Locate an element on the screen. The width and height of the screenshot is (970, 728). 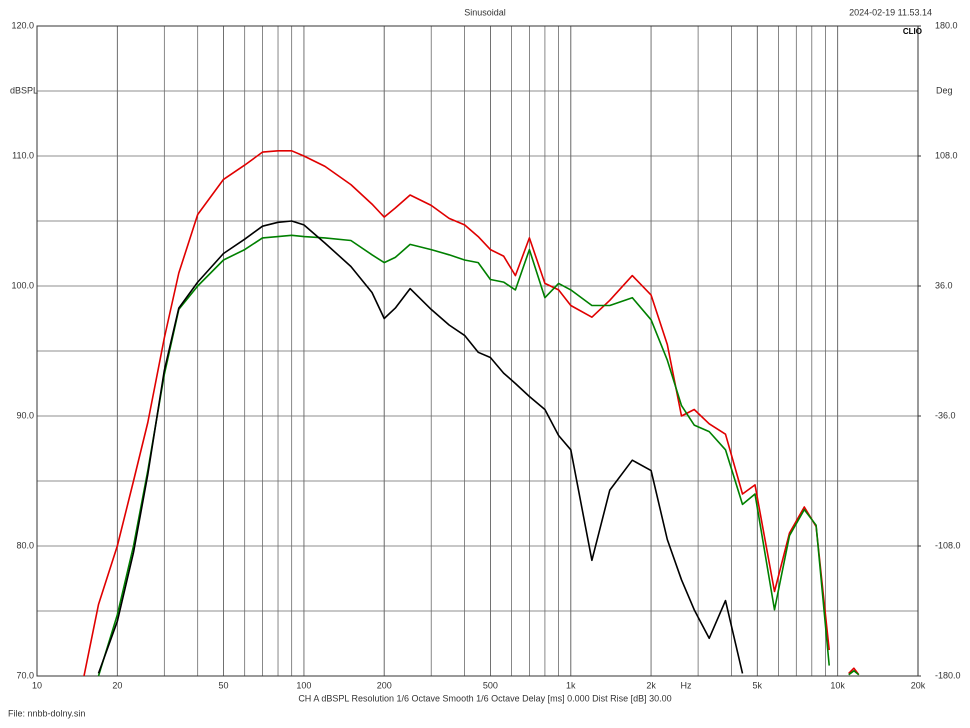
x-tick-label: 10k is located at coordinates (837, 685).